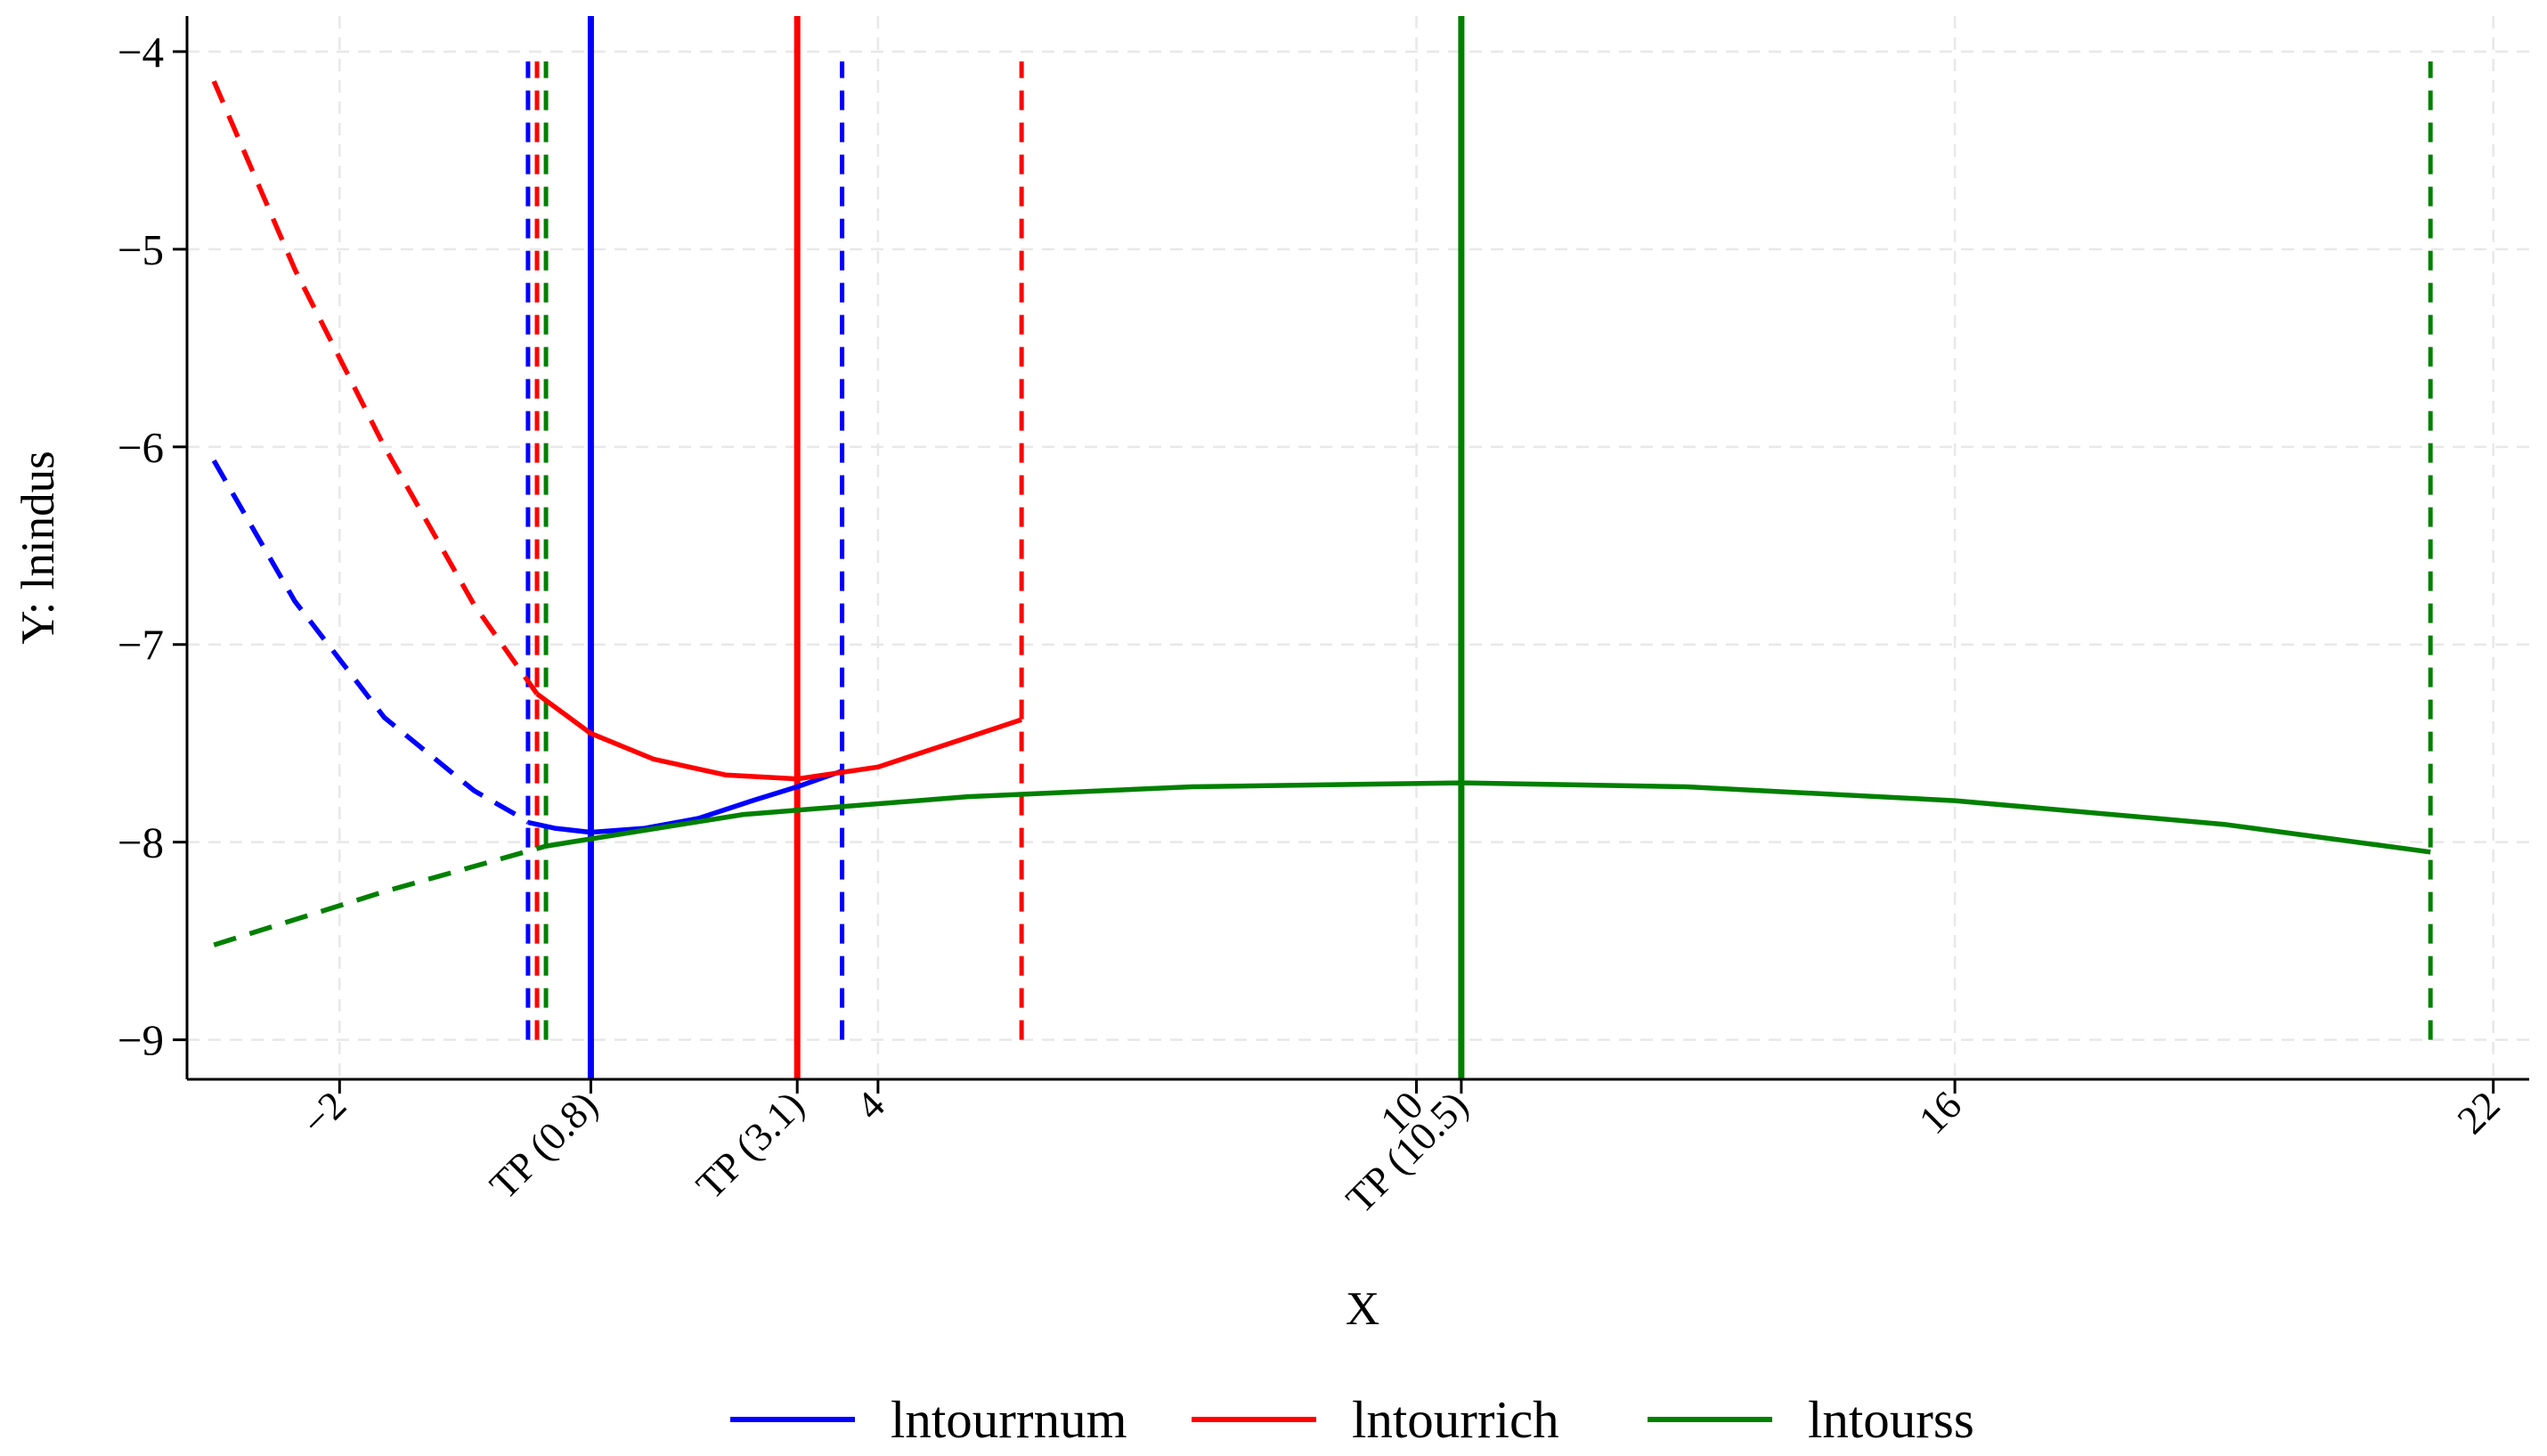 This screenshot has width=2547, height=1456. I want to click on legend-label-lntourrich: lntourrich, so click(1455, 1419).